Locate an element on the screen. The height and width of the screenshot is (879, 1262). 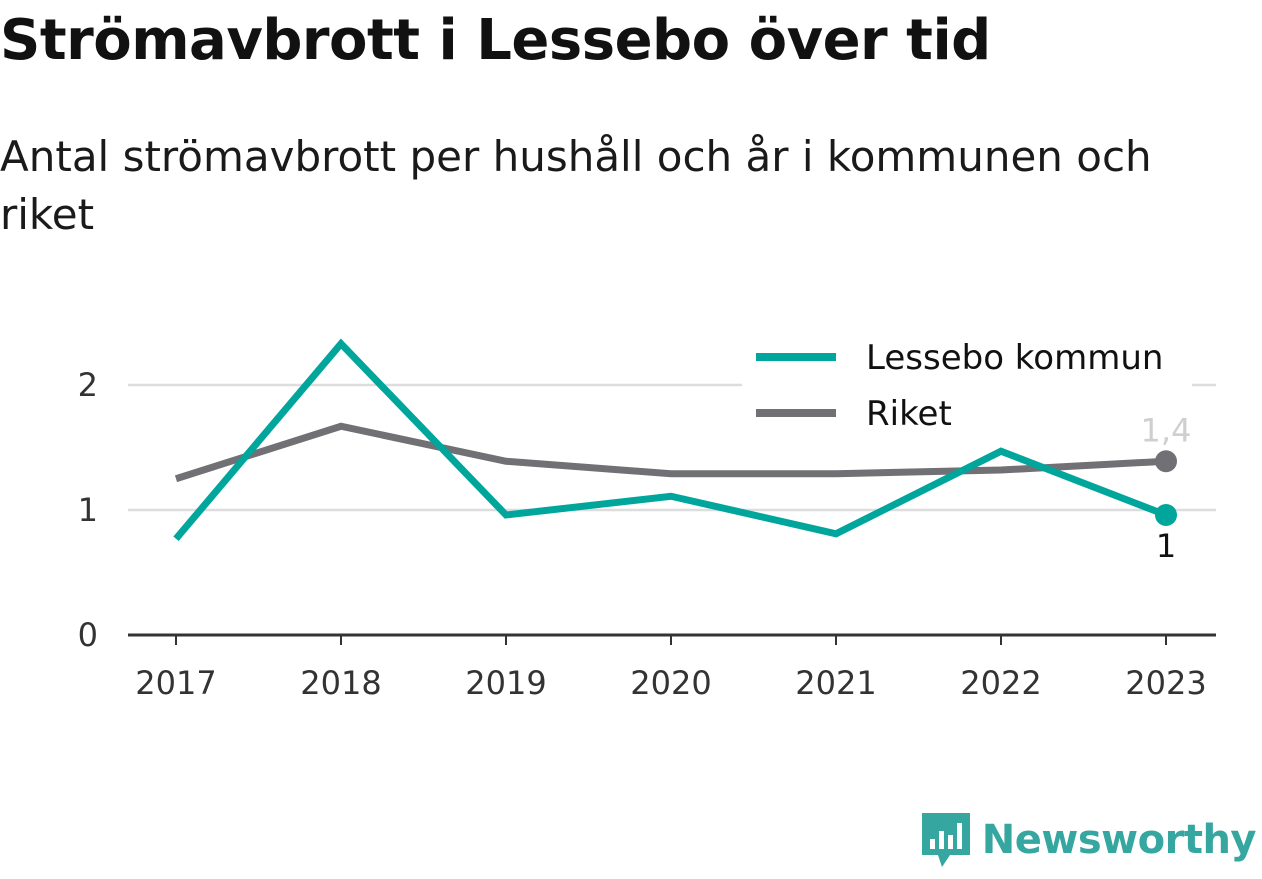
chart-title: Strömavbrott i Lessebo över tid is located at coordinates (495, 40).